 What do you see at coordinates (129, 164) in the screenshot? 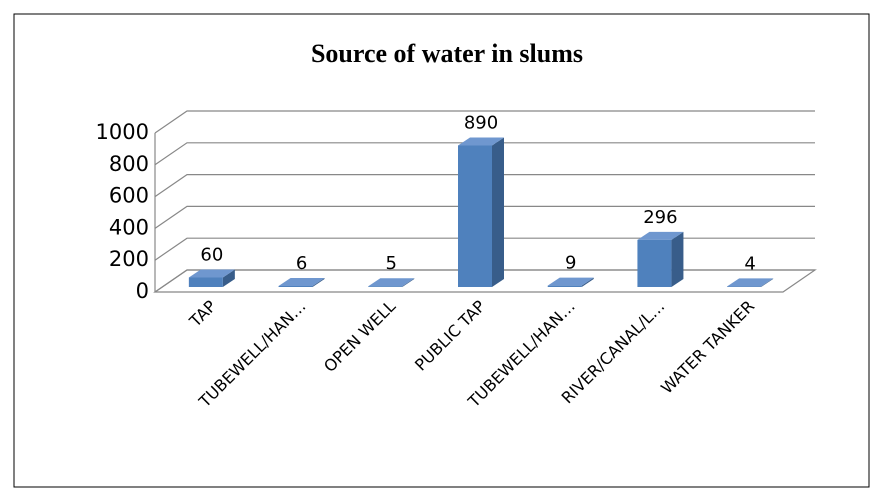
I see `y-tick-label: 800` at bounding box center [129, 164].